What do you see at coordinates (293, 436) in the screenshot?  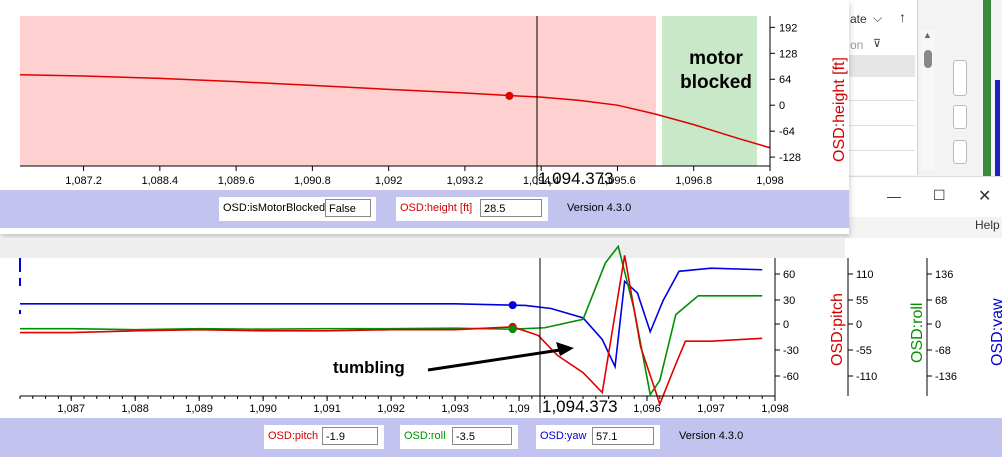 I see `pitch-label: OSD:pitch` at bounding box center [293, 436].